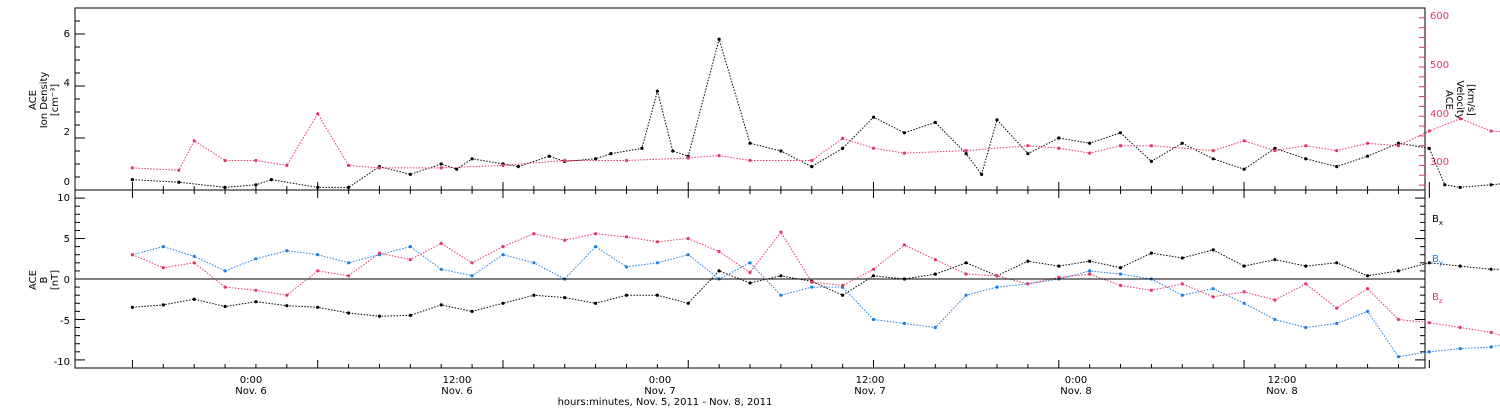 The height and width of the screenshot is (414, 1500). Describe the element at coordinates (1459, 99) in the screenshot. I see `top-right-axis-label-line2: Velocity` at that location.